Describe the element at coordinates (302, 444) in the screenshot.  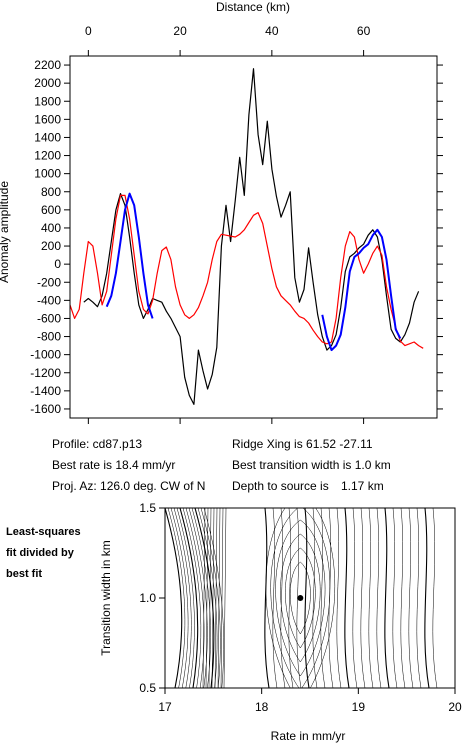
I see `ridge-crossing: Ridge Xing is 61.52 -27.11` at that location.